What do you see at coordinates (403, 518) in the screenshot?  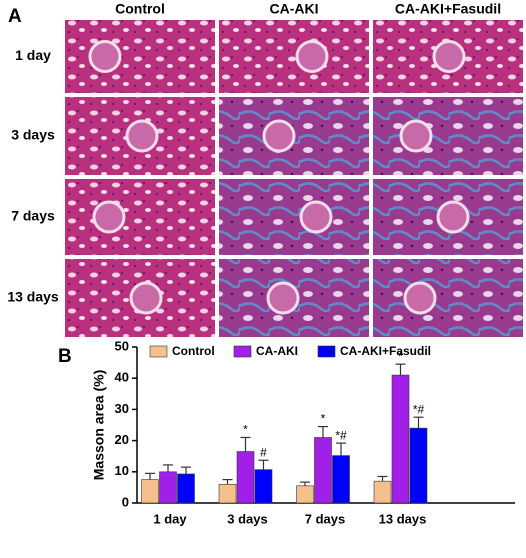 I see `x-tick-label: 13 days` at bounding box center [403, 518].